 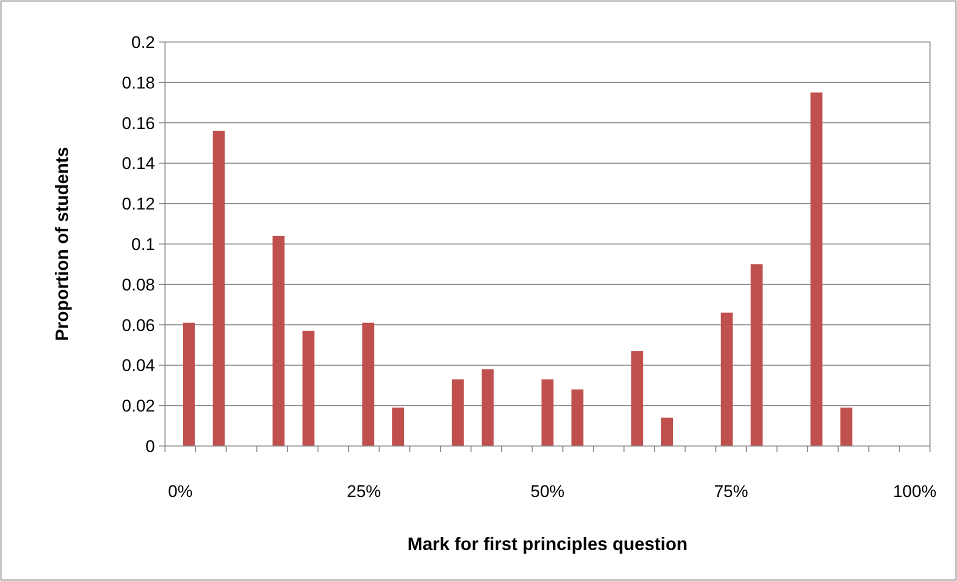 What do you see at coordinates (138, 82) in the screenshot?
I see `y-tick-label: 0.18` at bounding box center [138, 82].